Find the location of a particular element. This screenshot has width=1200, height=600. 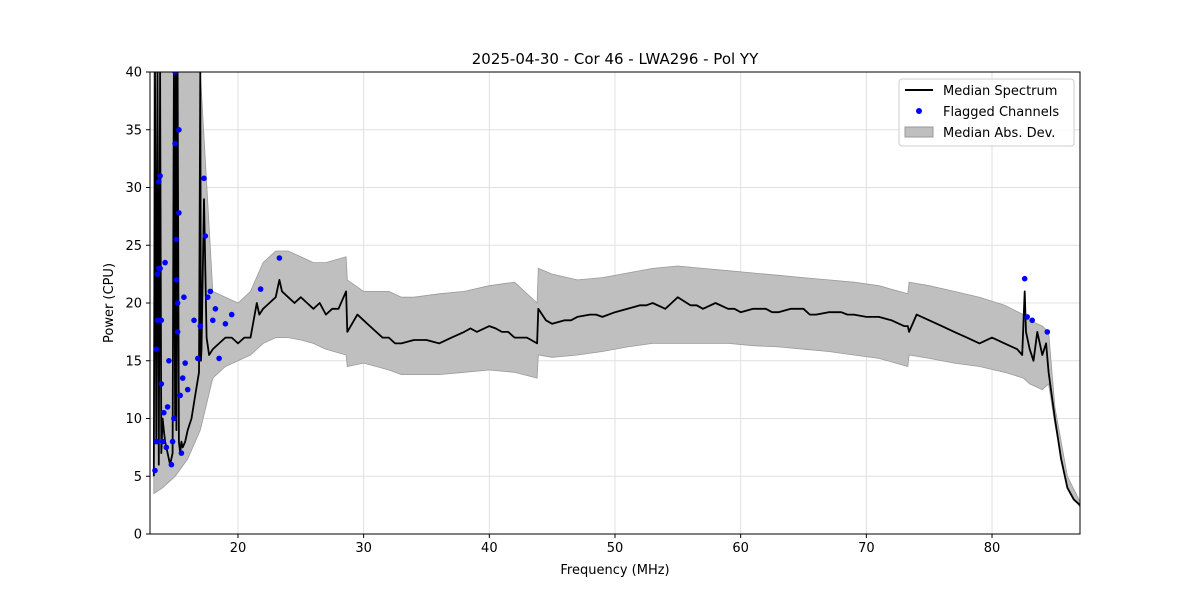

legend-box is located at coordinates (986, 112).